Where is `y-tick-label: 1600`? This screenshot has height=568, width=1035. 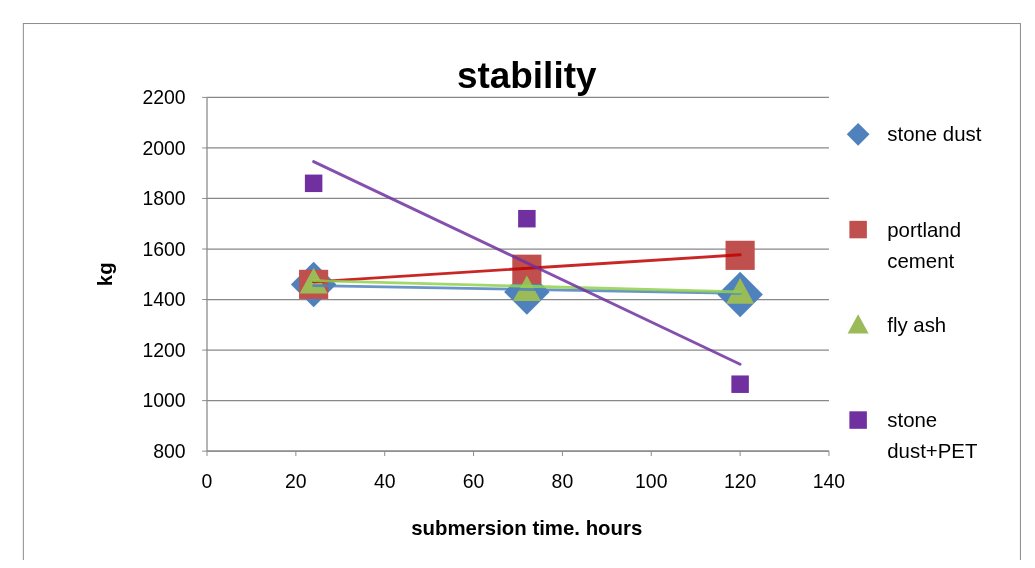
y-tick-label: 1600 is located at coordinates (164, 248).